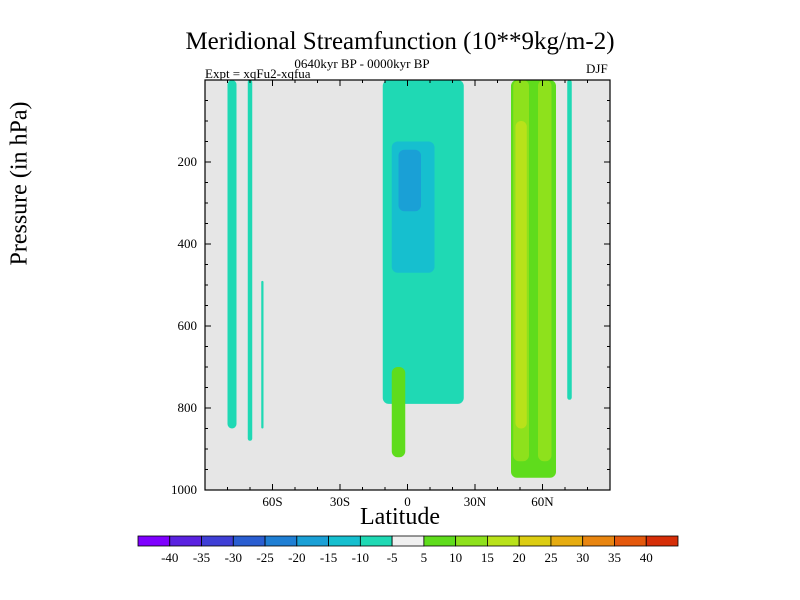  I want to click on y-tick-label: 1000, so click(184, 489).